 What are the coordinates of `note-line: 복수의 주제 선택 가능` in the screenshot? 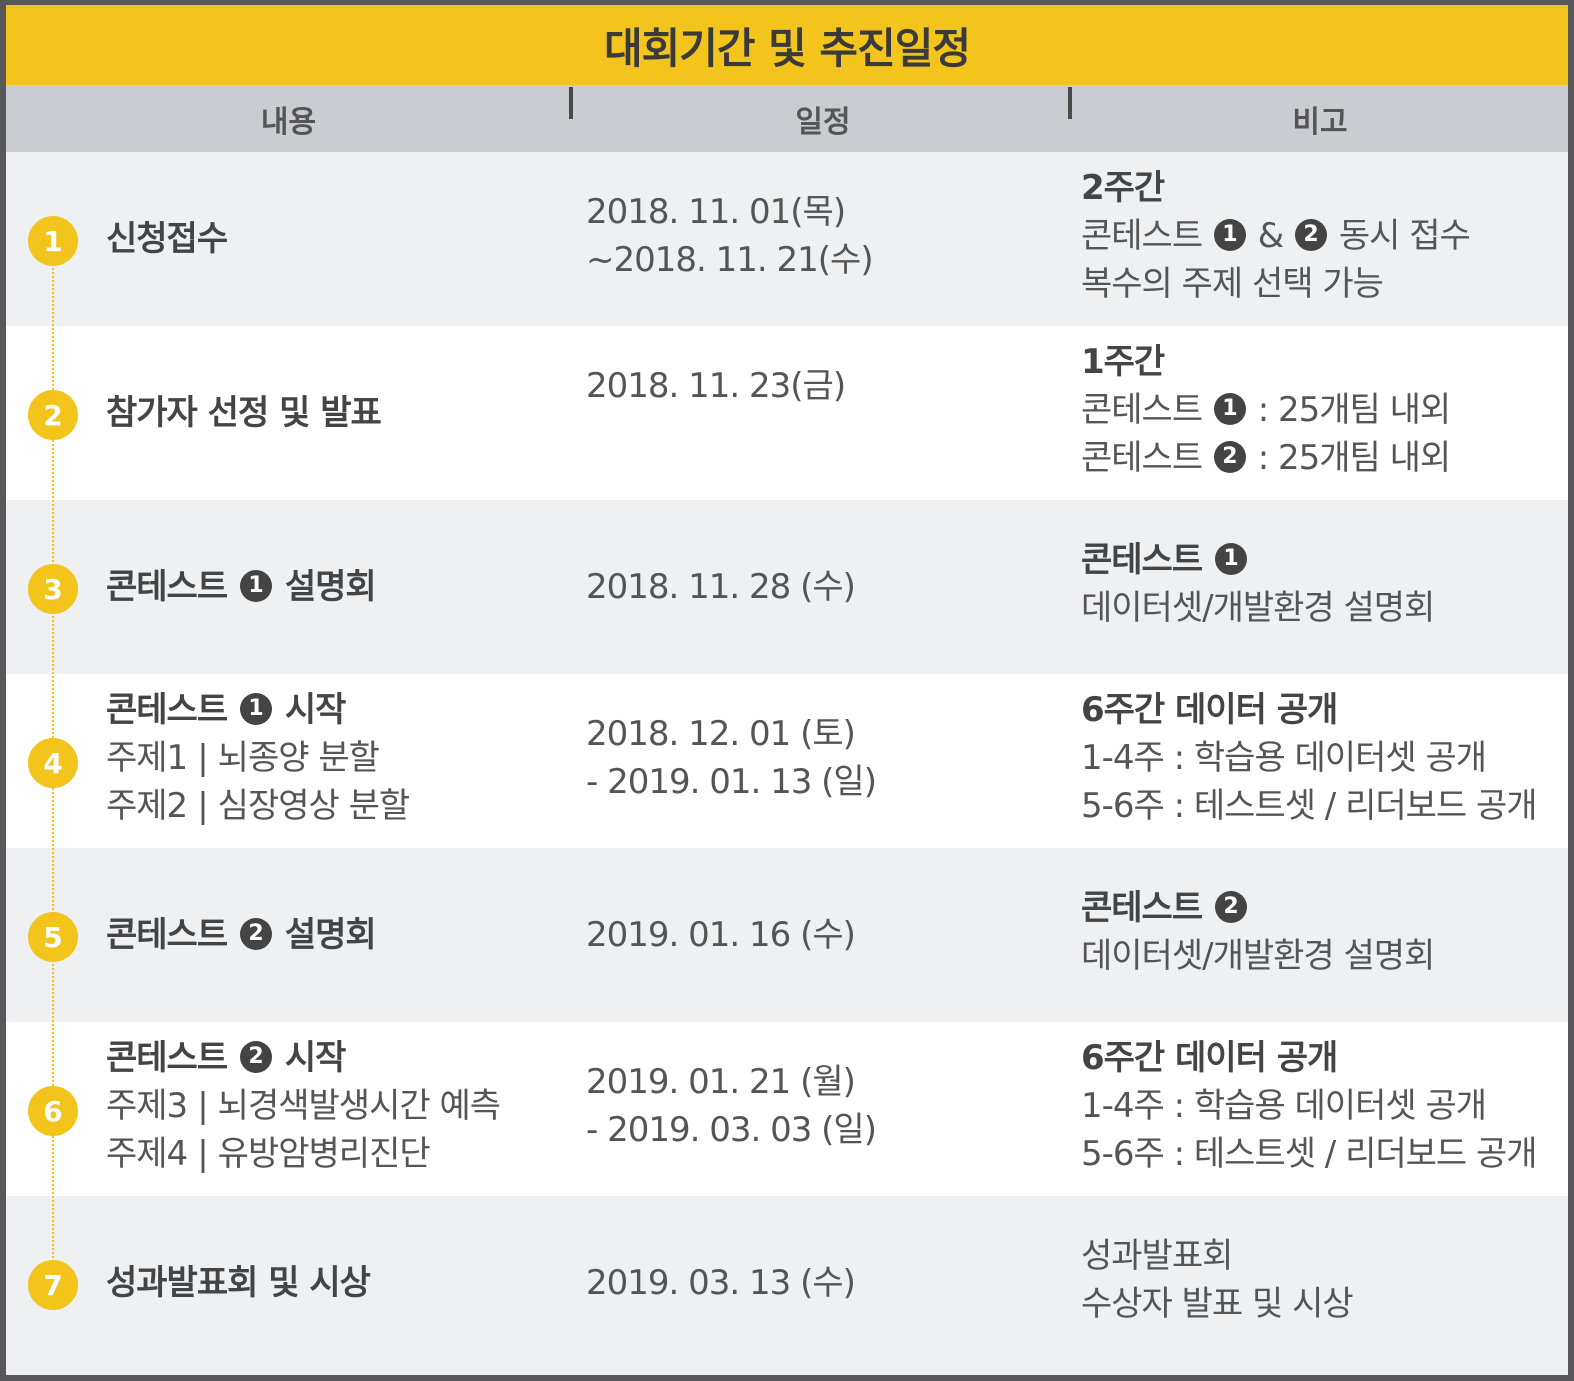 It's located at (1232, 284).